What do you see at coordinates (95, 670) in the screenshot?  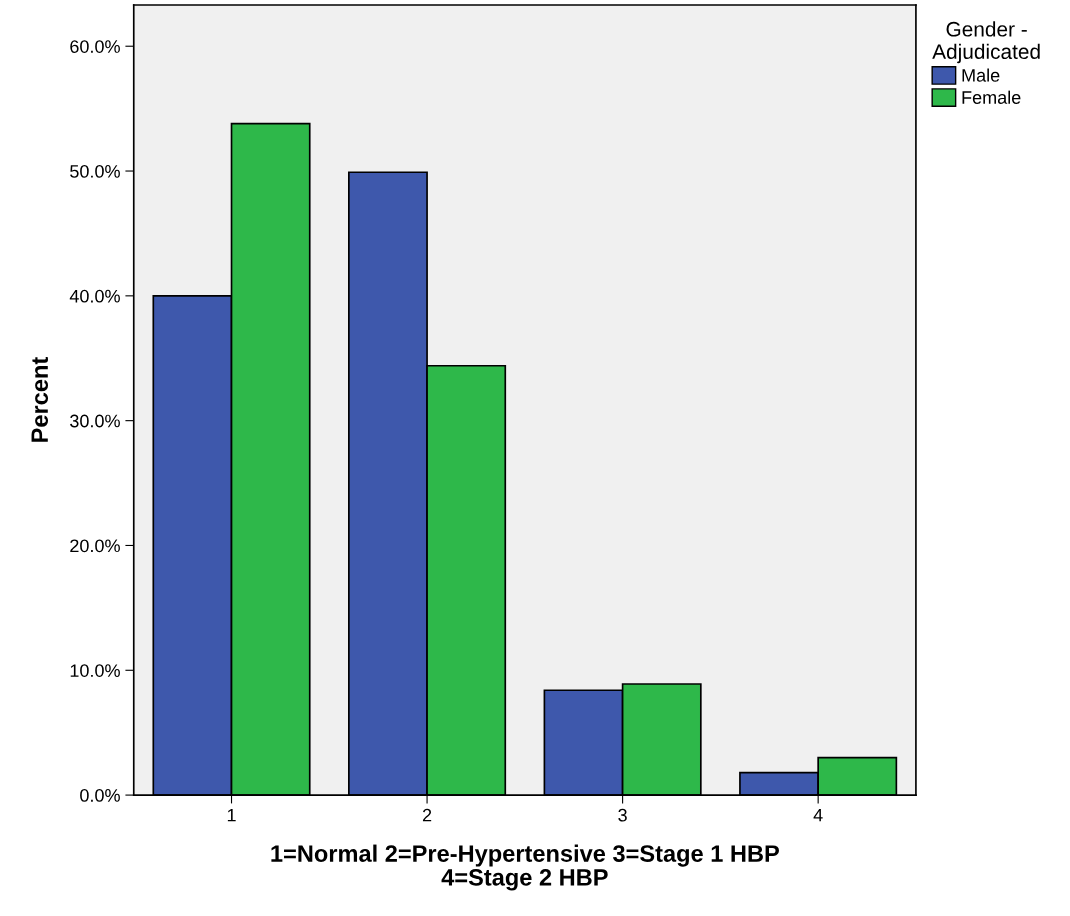 I see `y-tick-label: 10.0%` at bounding box center [95, 670].